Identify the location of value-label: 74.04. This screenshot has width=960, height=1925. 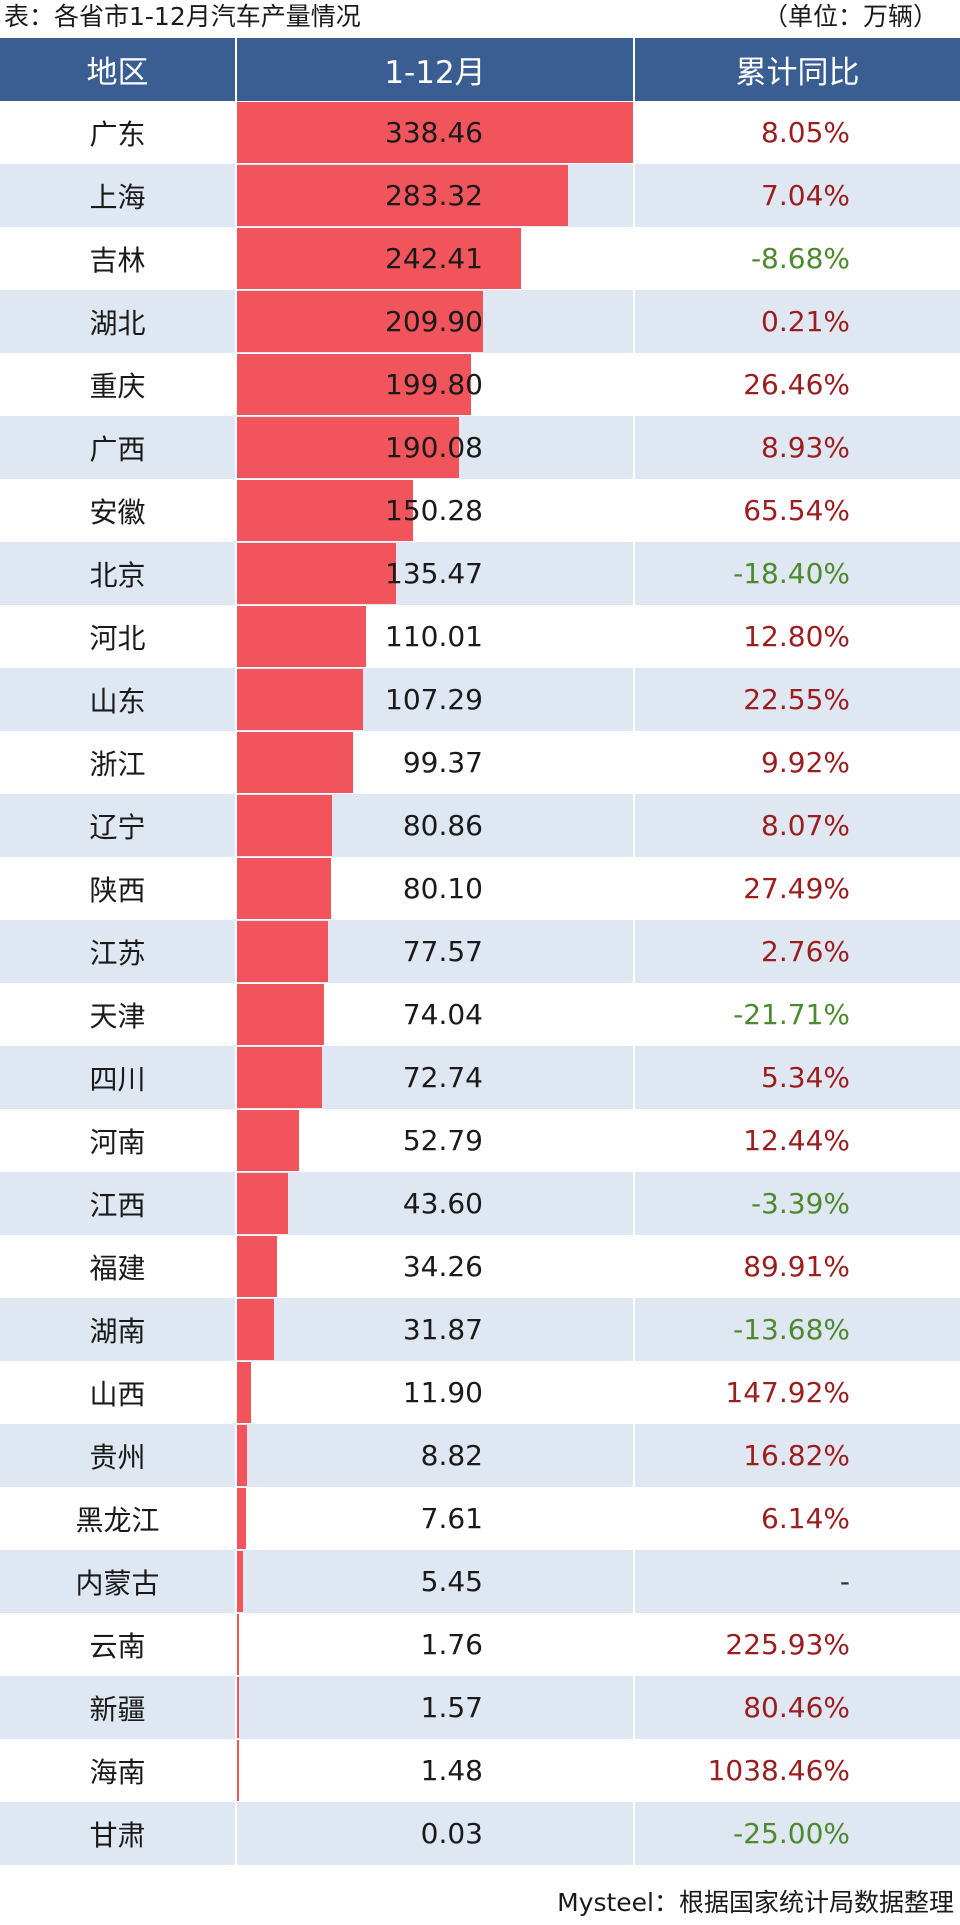
(442, 1014).